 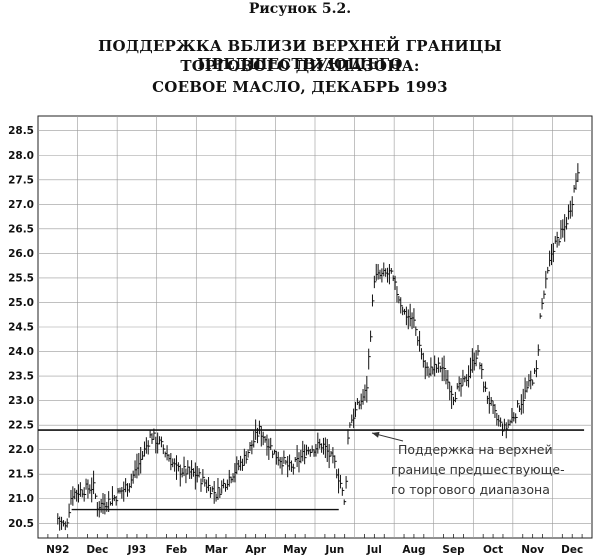 I want to click on annotation-arrowhead, so click(x=376, y=434).